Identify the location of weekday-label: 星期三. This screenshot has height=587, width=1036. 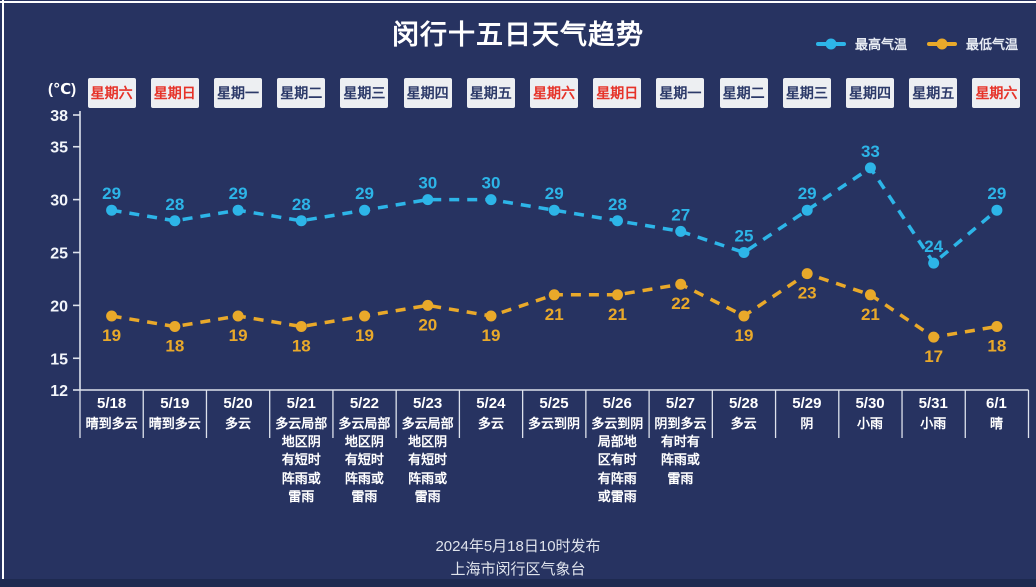
(806, 93).